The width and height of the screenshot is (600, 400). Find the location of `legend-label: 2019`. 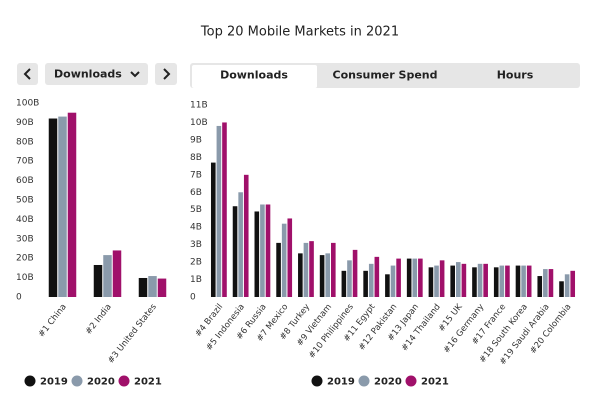

legend-label: 2019 is located at coordinates (341, 382).